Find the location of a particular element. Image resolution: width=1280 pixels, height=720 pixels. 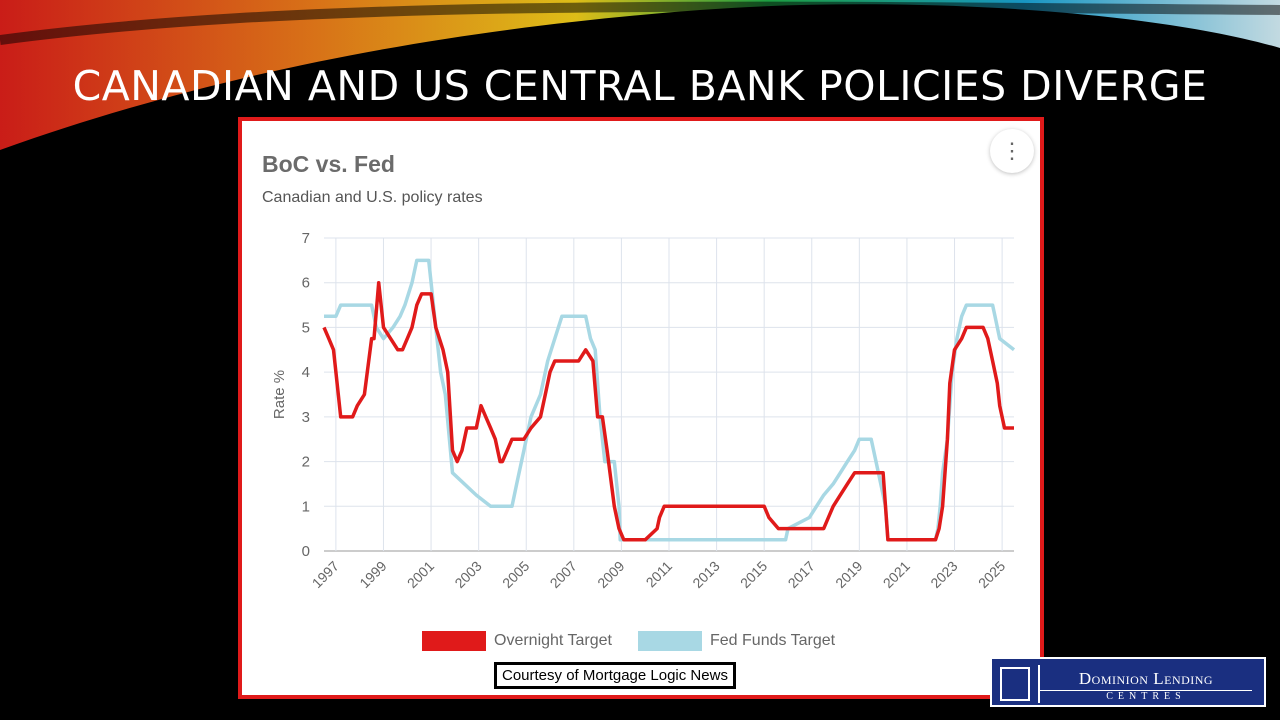

logo-text-line1: Dominion Lending is located at coordinates (1146, 678).